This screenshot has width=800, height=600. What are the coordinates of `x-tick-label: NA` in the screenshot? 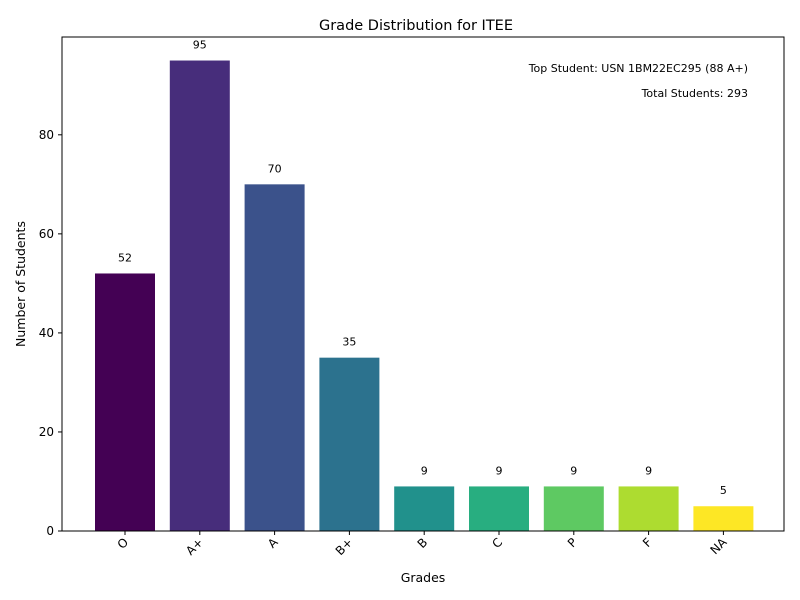 It's located at (718, 546).